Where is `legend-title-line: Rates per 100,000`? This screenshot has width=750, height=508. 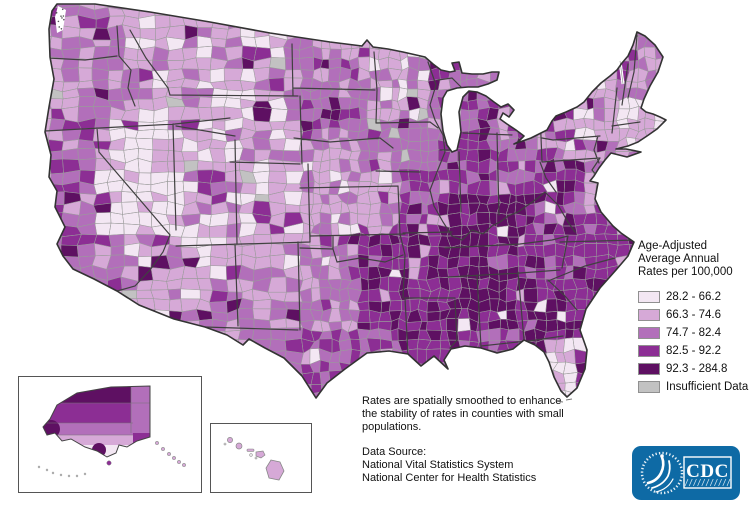 legend-title-line: Rates per 100,000 is located at coordinates (685, 272).